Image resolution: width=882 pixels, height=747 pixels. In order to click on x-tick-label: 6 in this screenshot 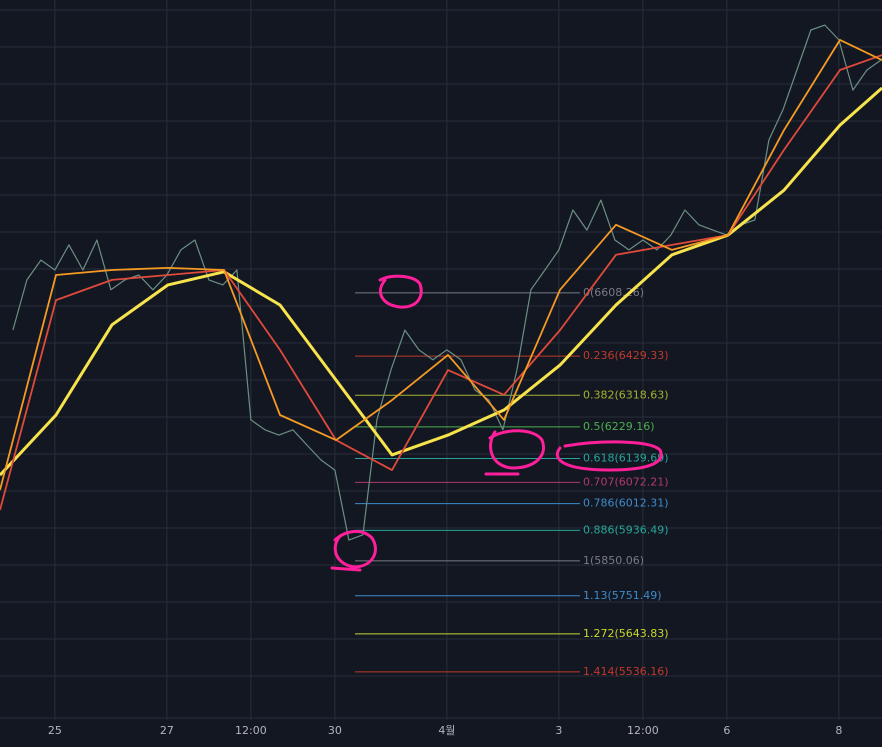, I will do `click(726, 730)`.